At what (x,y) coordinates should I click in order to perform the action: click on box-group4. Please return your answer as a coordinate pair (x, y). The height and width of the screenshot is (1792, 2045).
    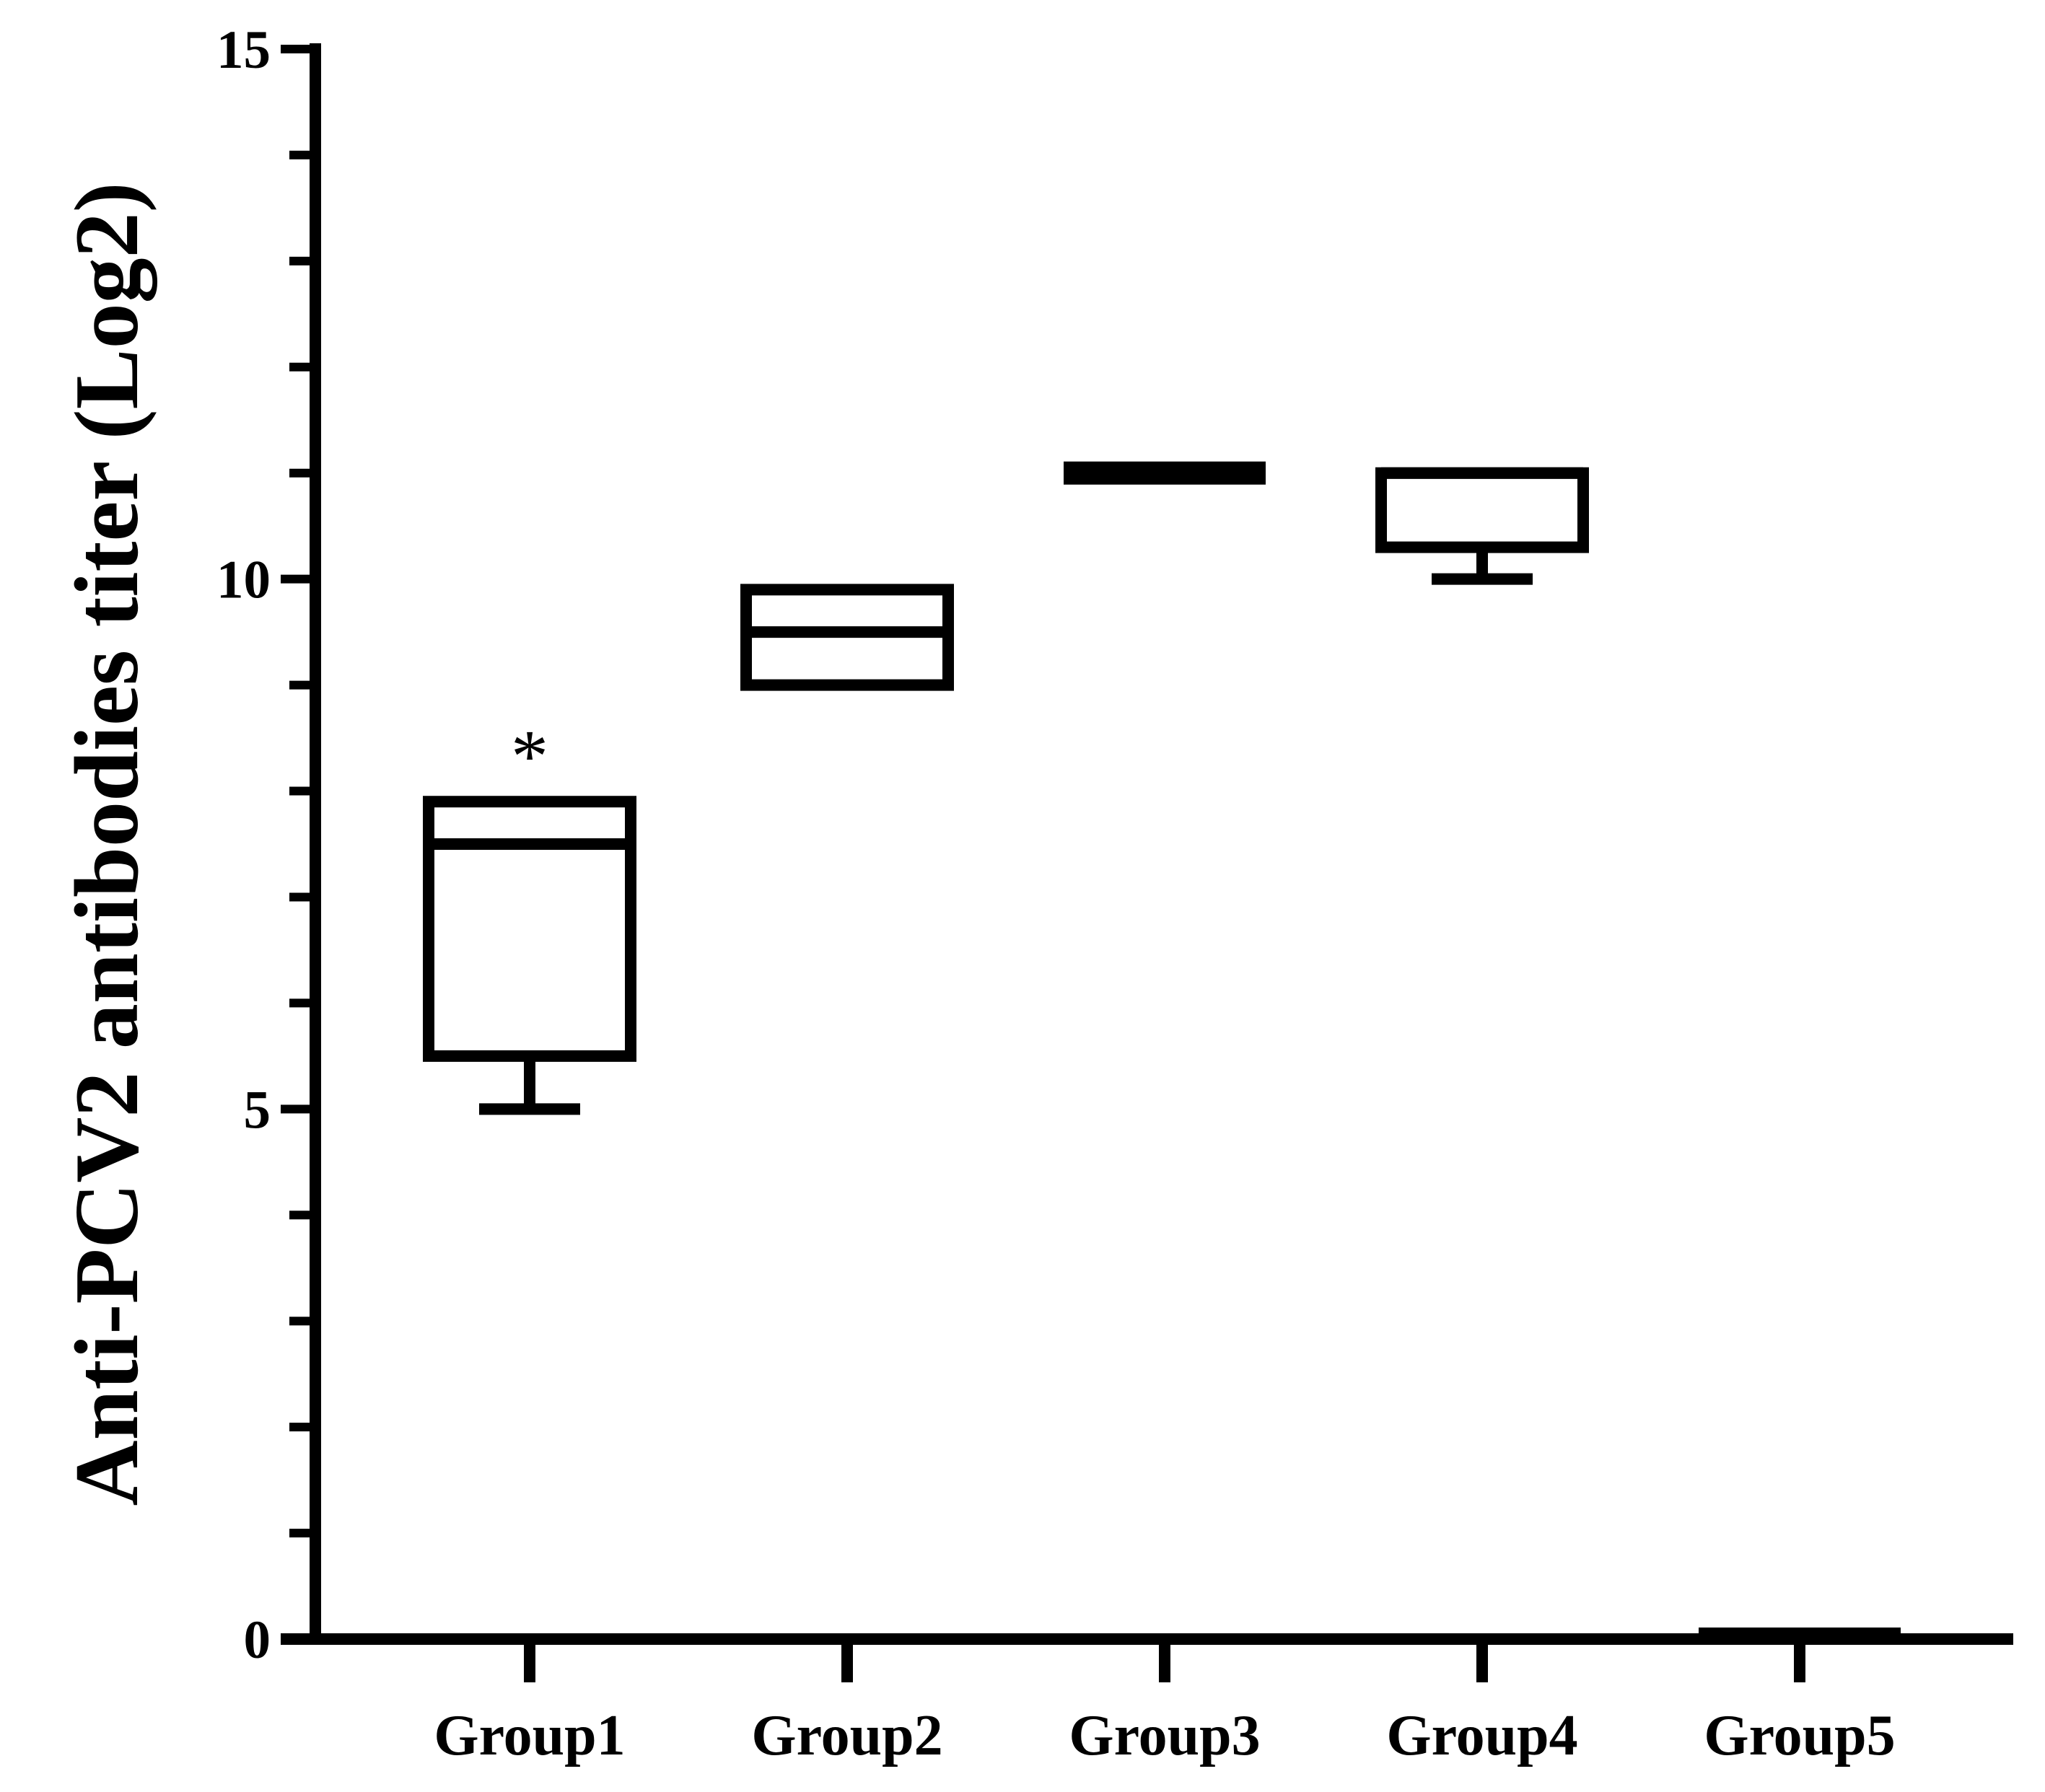
    Looking at the image, I should click on (1482, 526).